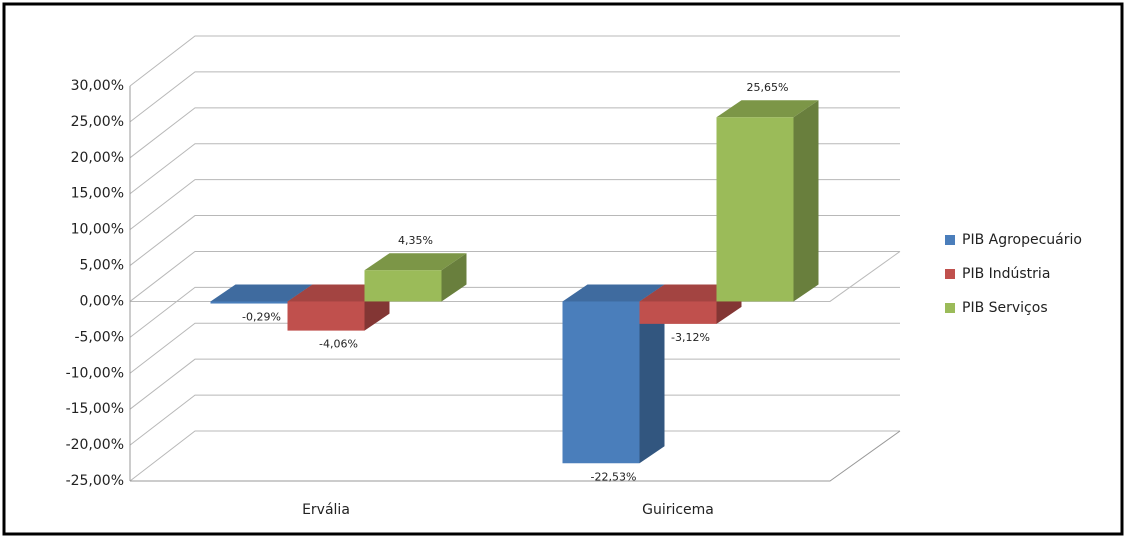 Image resolution: width=1126 pixels, height=538 pixels. I want to click on legend-label: PIB Indústria, so click(1006, 274).